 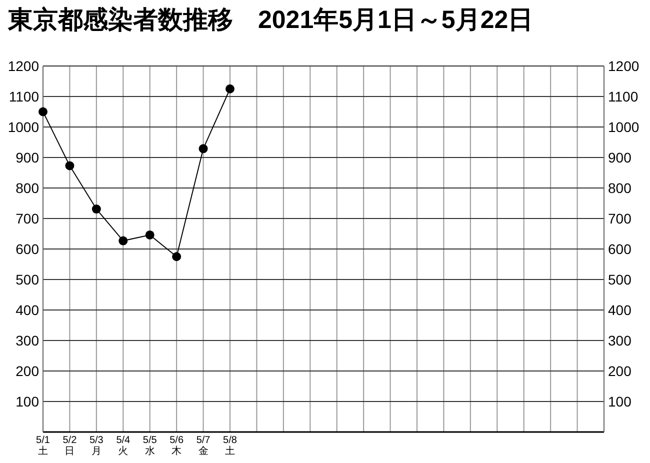 What do you see at coordinates (203, 446) in the screenshot?
I see `x-tick-label: 5/7 金` at bounding box center [203, 446].